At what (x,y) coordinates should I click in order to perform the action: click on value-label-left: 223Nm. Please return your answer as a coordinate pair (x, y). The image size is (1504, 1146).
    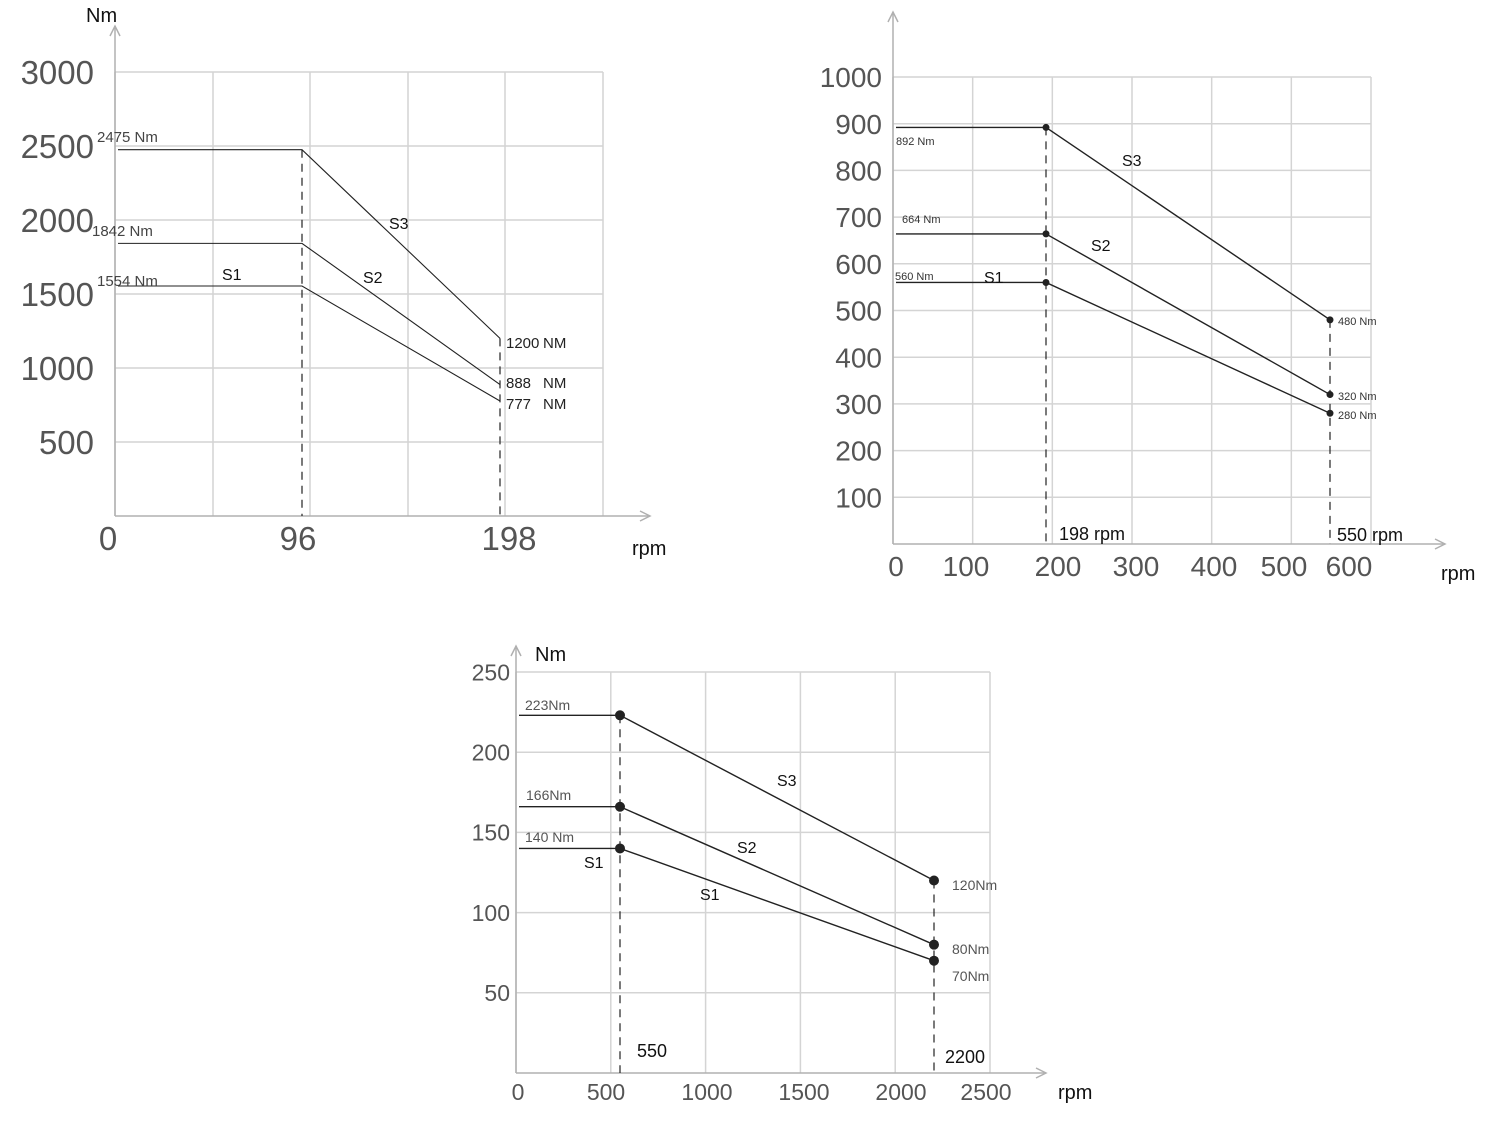
    Looking at the image, I should click on (547, 705).